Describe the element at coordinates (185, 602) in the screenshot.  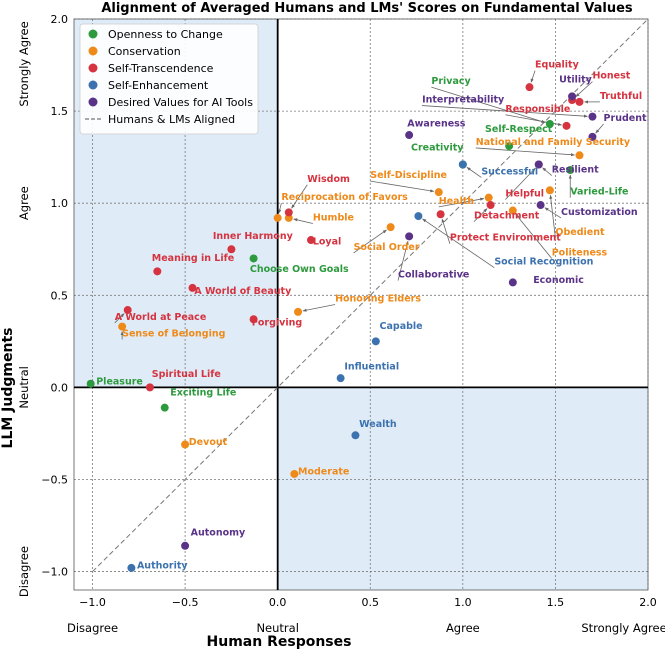
I see `x-tick-1: −0.5` at that location.